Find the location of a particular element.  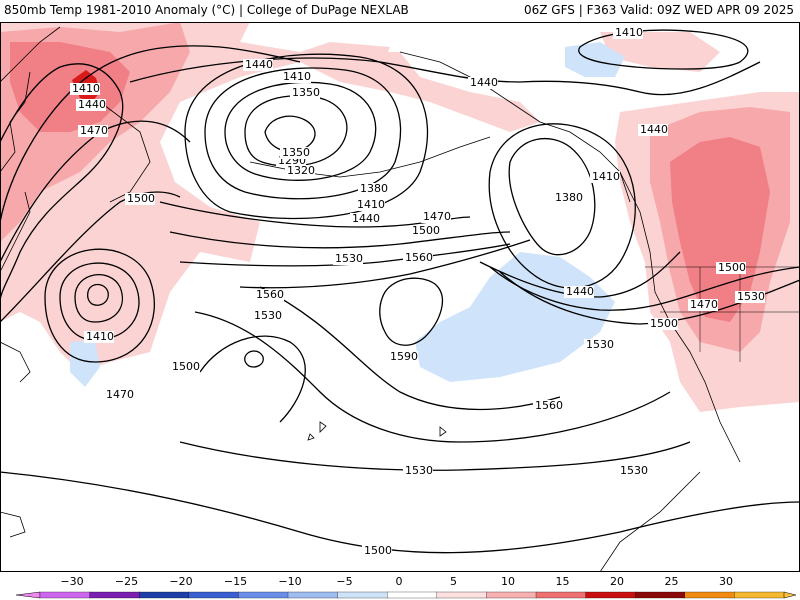

contour-high-center is located at coordinates (411, 311).